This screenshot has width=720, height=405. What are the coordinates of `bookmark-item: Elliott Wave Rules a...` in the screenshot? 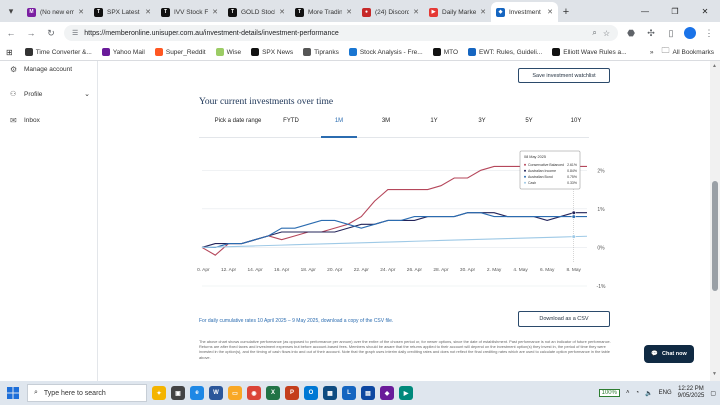 It's located at (589, 52).